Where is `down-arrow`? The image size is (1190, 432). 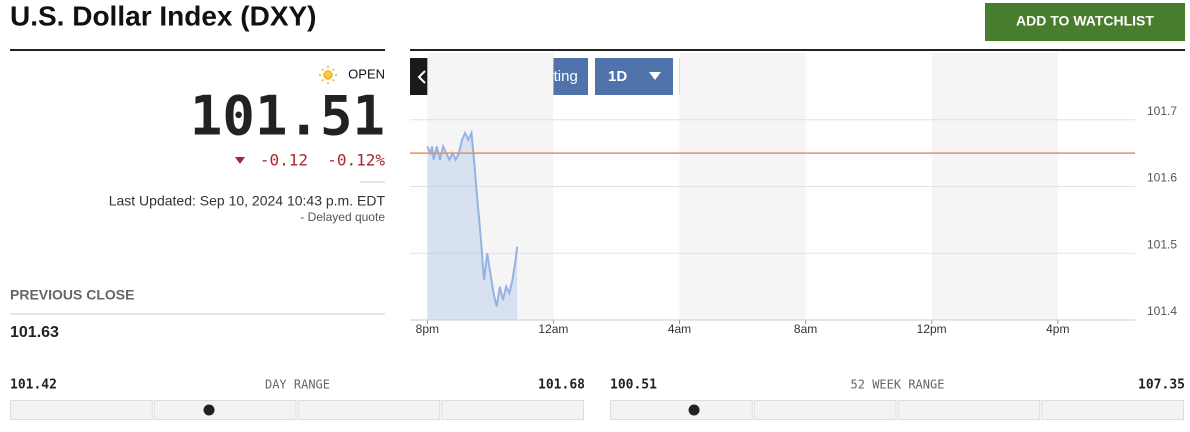 down-arrow is located at coordinates (240, 160).